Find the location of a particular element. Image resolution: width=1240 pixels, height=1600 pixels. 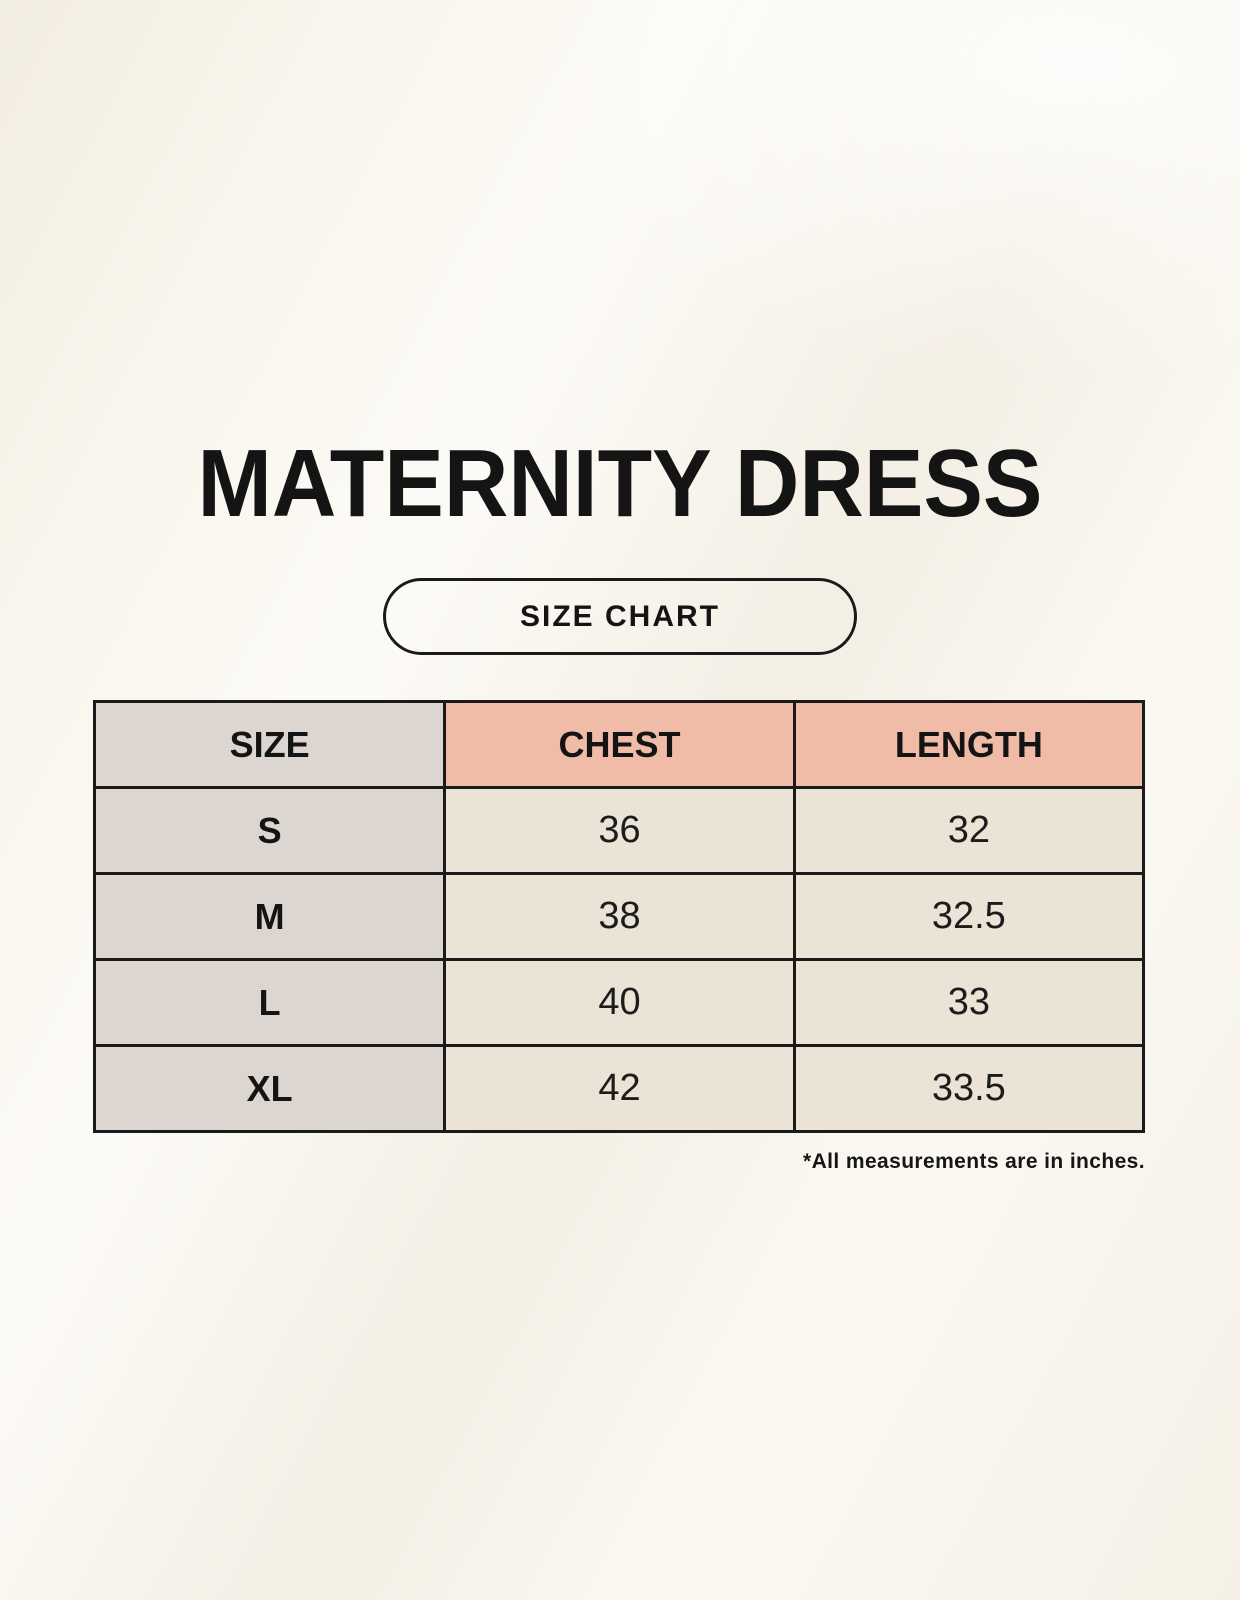

measurements-footnote: *All measurements are in inches. is located at coordinates (974, 1161).